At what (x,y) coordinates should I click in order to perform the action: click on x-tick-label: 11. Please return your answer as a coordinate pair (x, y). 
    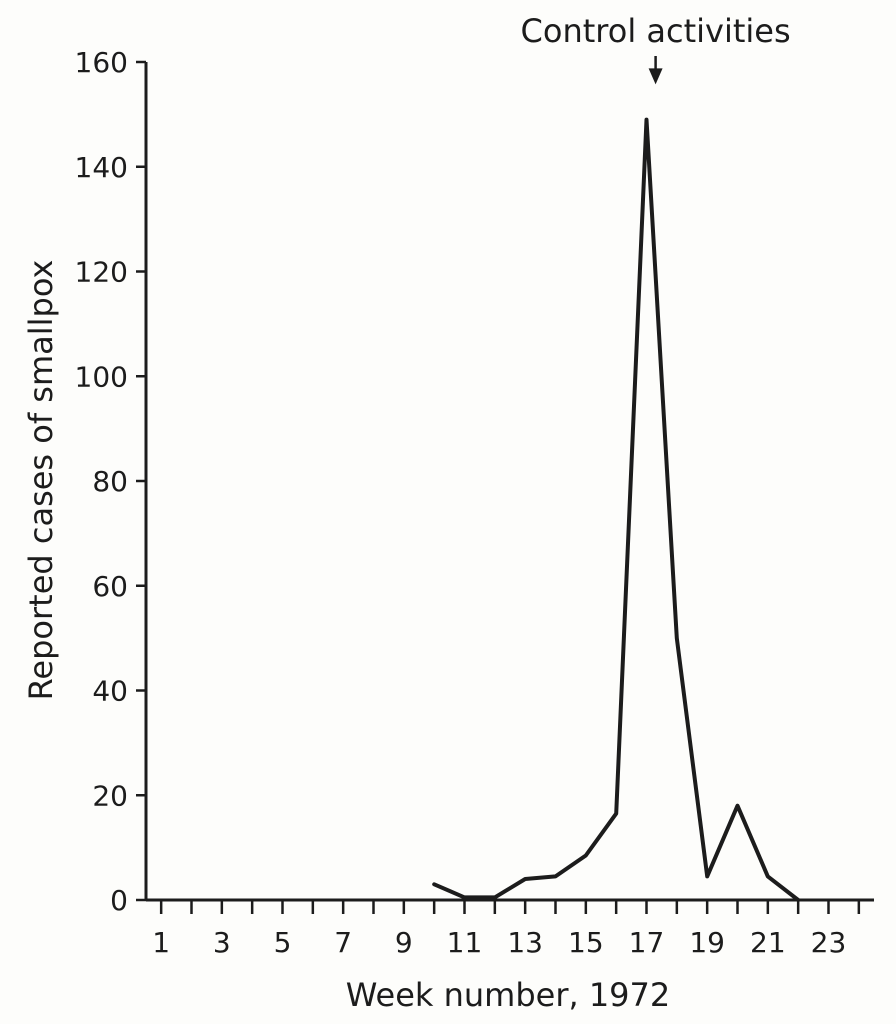
    Looking at the image, I should click on (465, 942).